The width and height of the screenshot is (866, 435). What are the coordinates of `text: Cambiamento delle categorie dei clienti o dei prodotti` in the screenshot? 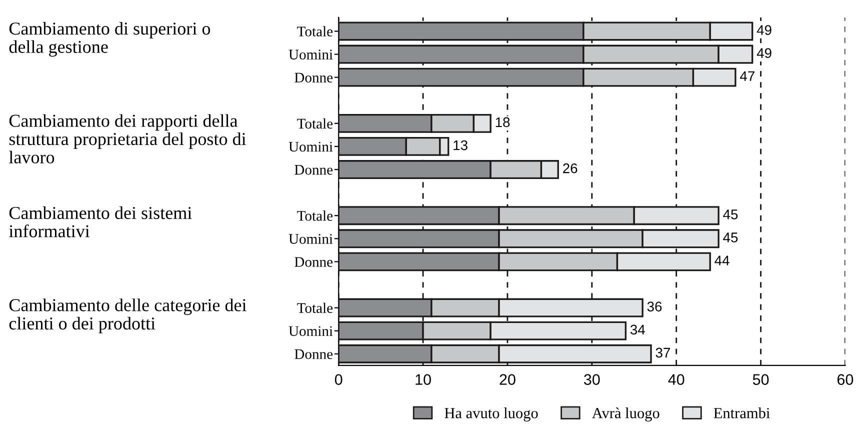 It's located at (127, 316).